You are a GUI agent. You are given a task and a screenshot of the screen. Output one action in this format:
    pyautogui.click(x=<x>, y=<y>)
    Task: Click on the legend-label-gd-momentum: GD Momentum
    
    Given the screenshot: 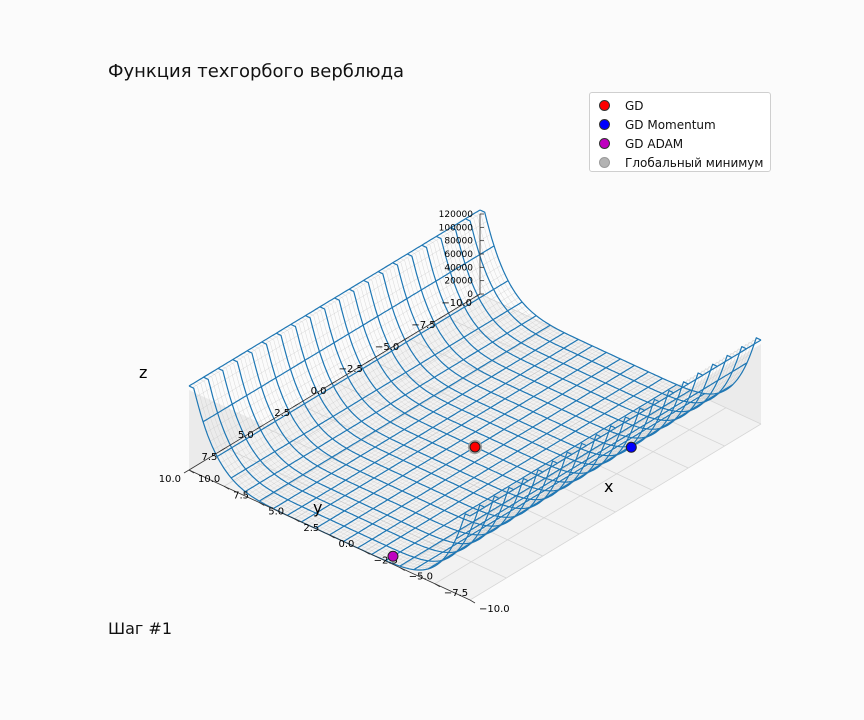 What is the action you would take?
    pyautogui.click(x=670, y=124)
    